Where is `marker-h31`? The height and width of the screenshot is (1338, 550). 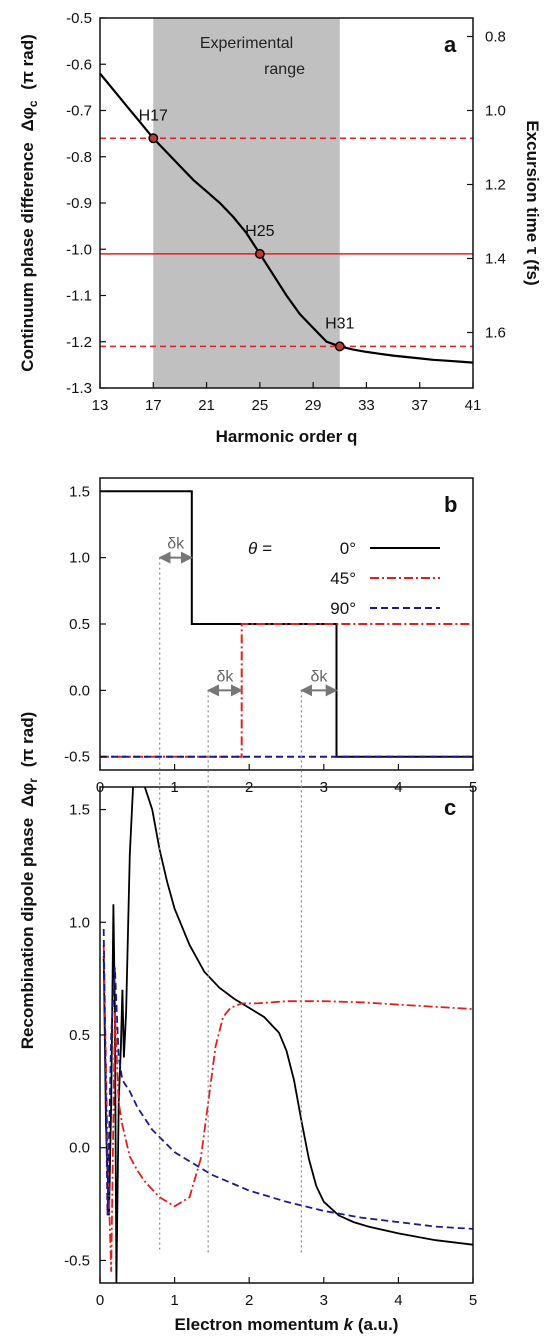 marker-h31 is located at coordinates (339, 346).